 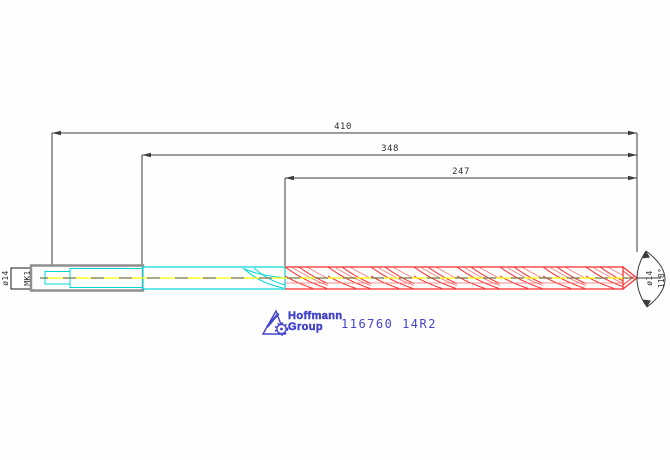 I want to click on dim-label-tip-diameter: ø14, so click(x=649, y=278).